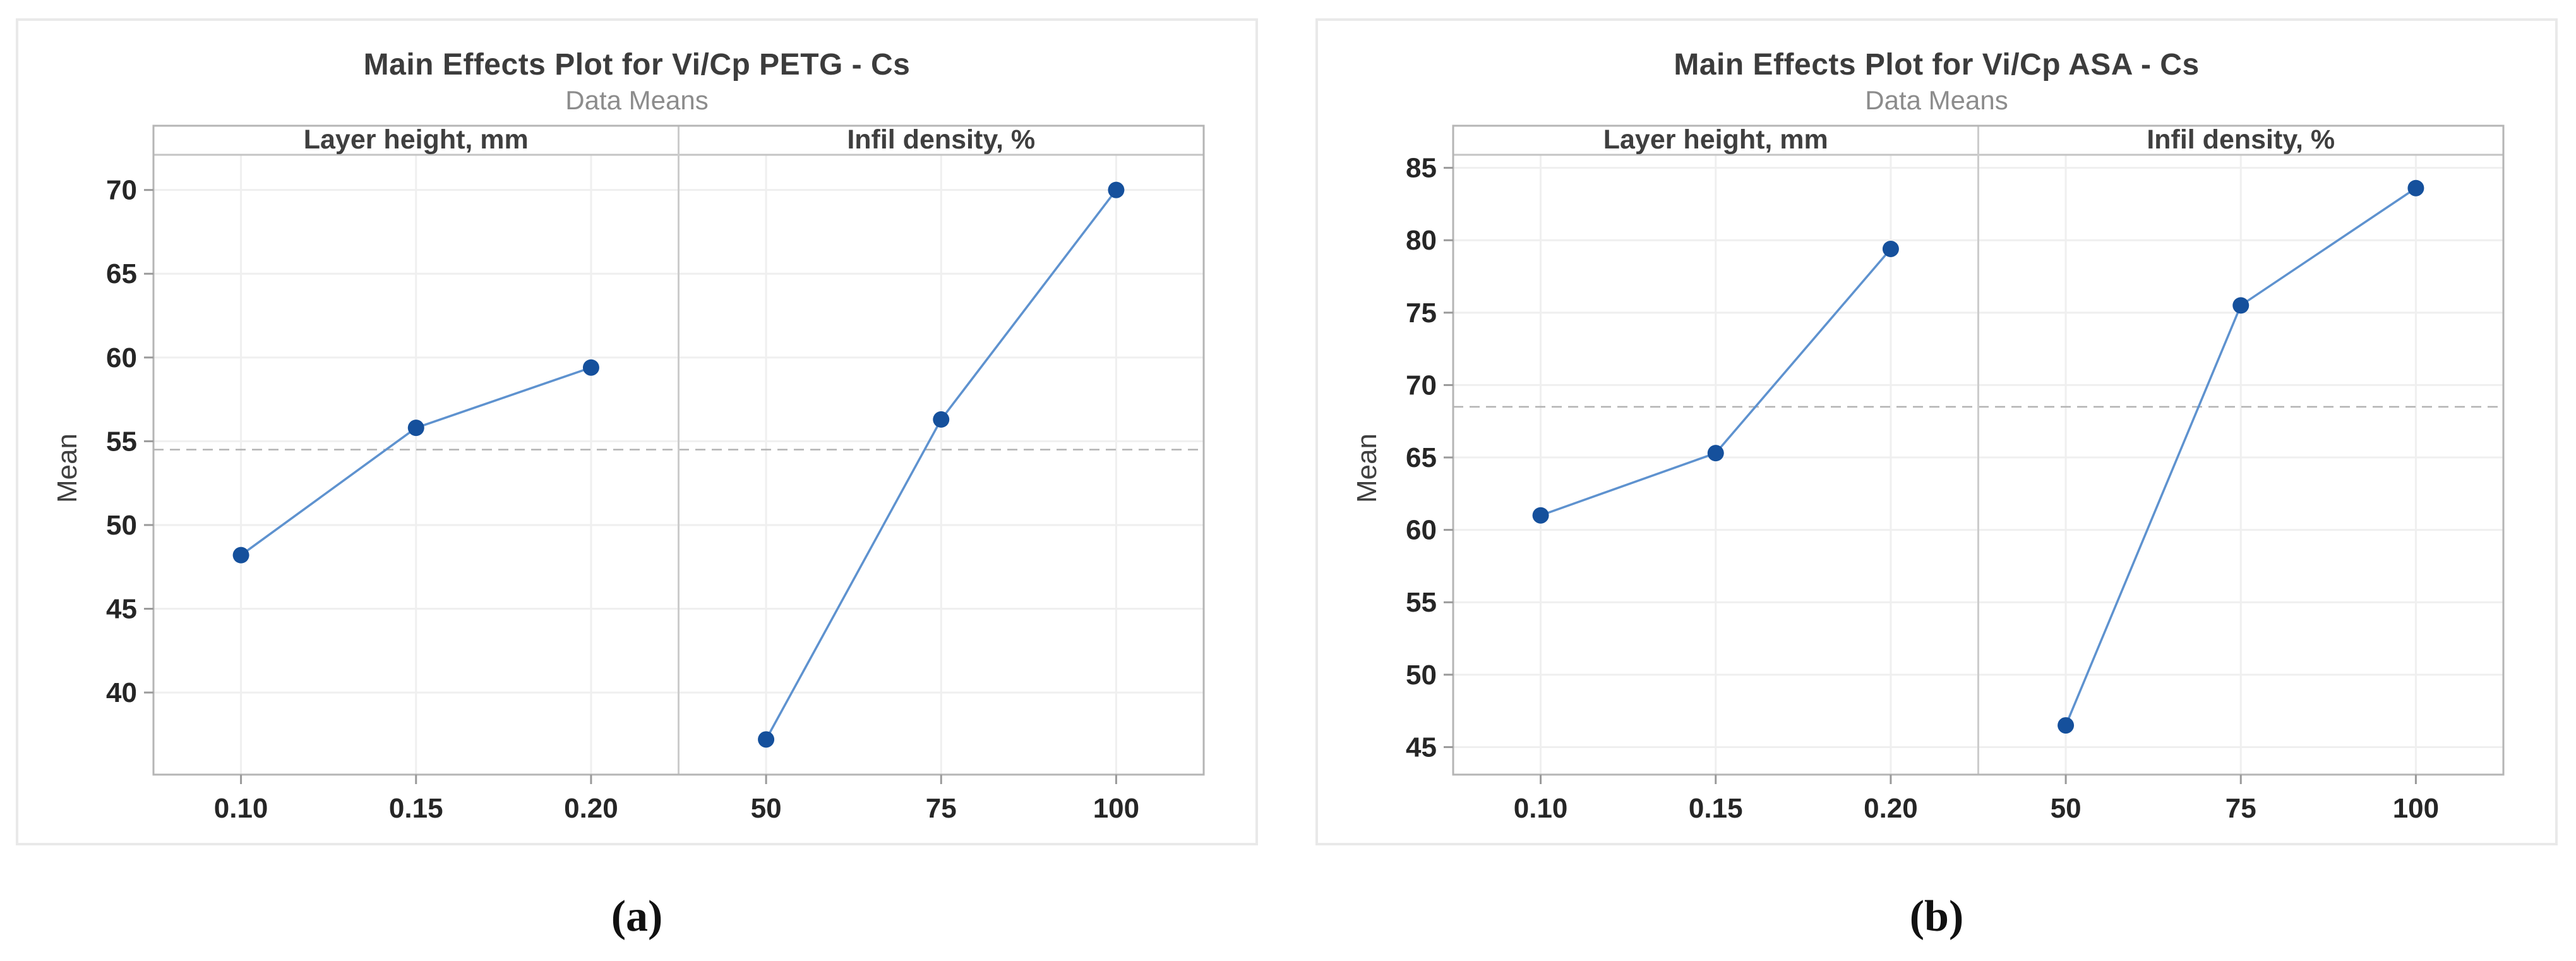 The height and width of the screenshot is (961, 2576). Describe the element at coordinates (1936, 916) in the screenshot. I see `subfigure-caption-b: (b)` at that location.